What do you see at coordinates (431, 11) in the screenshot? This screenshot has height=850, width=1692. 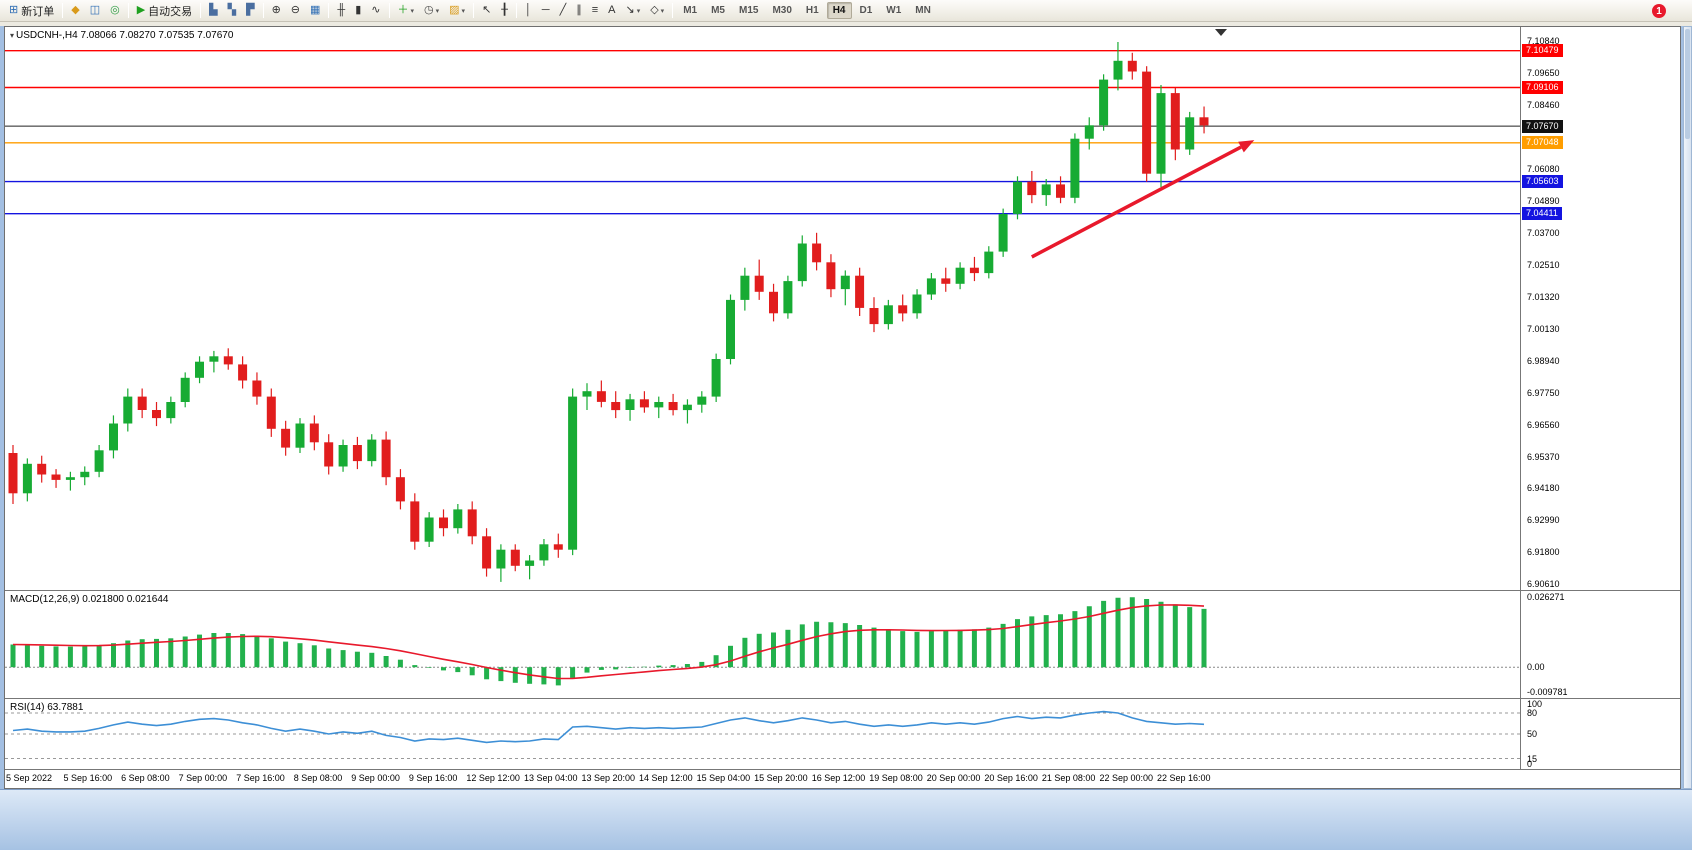 I see `periods-button: ◷ ▾` at bounding box center [431, 11].